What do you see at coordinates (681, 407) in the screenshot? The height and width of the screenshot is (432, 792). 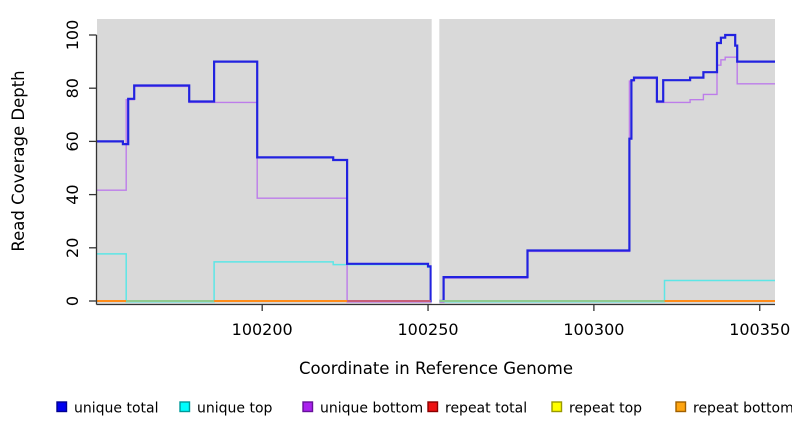 I see `legend-swatch-repeat-bottom` at bounding box center [681, 407].